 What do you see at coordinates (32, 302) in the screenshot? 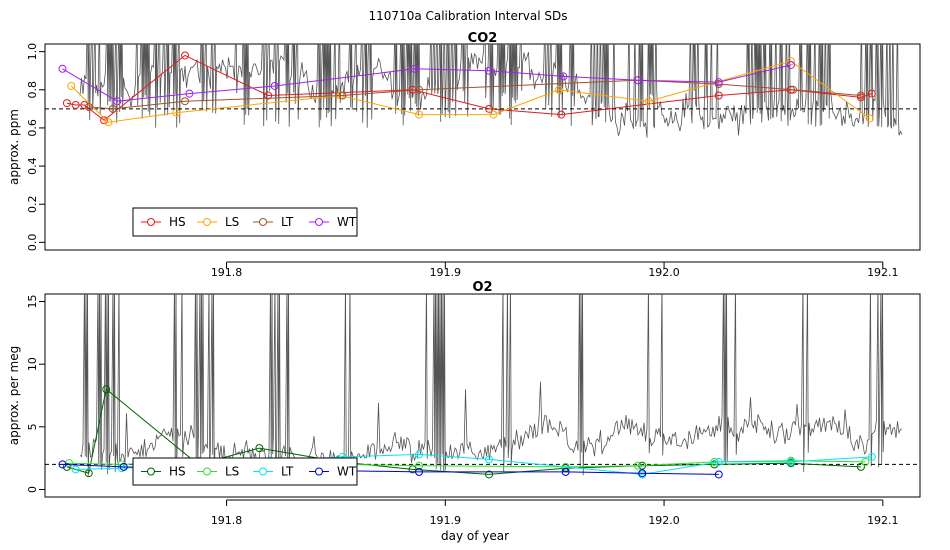
I see `y-tick-label: 15` at bounding box center [32, 302].